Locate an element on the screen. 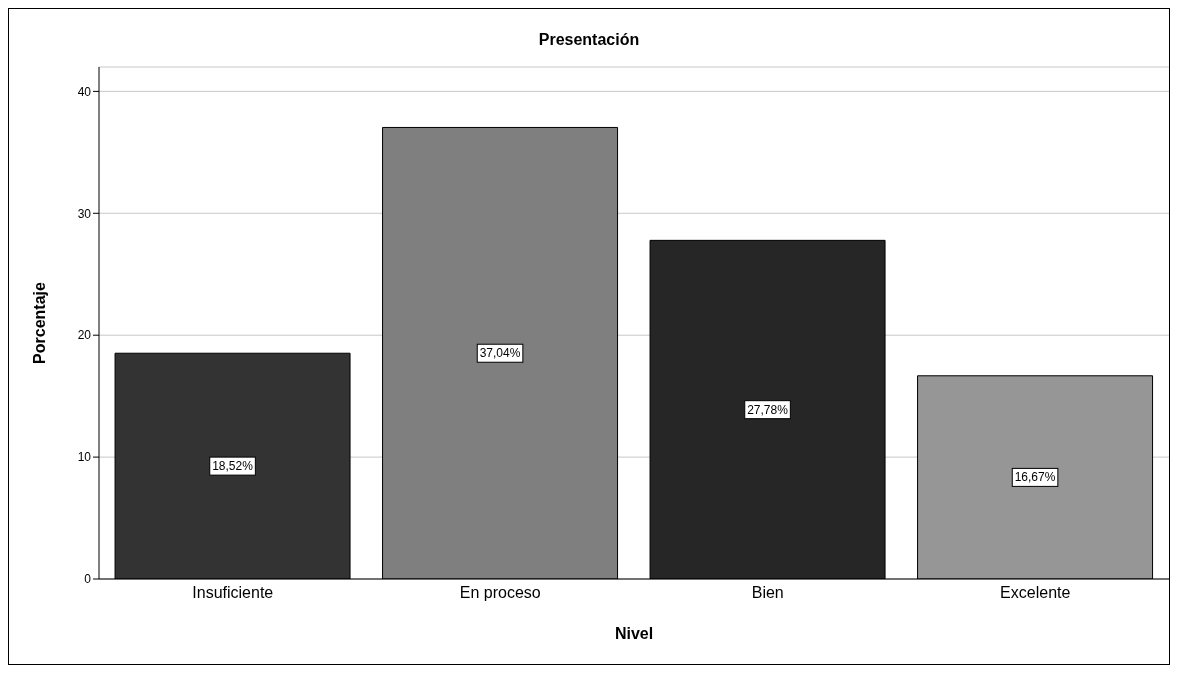  data-label: 18,52% is located at coordinates (233, 466).